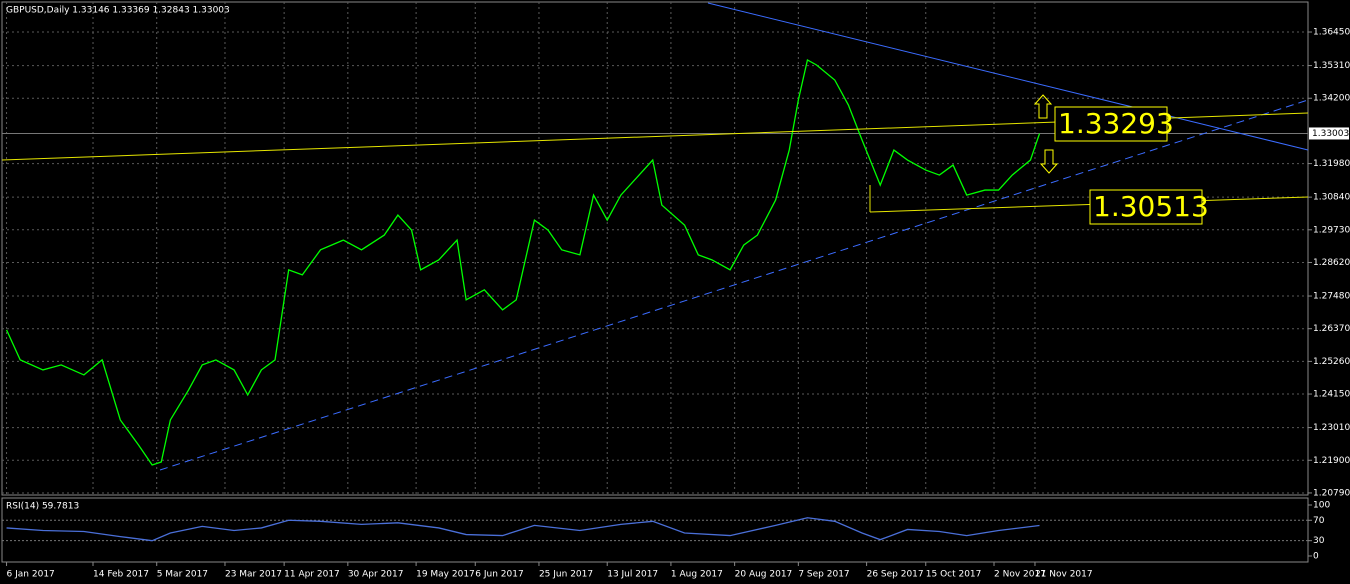  Describe the element at coordinates (764, 575) in the screenshot. I see `x-tick-label: 20 Aug 2017` at that location.